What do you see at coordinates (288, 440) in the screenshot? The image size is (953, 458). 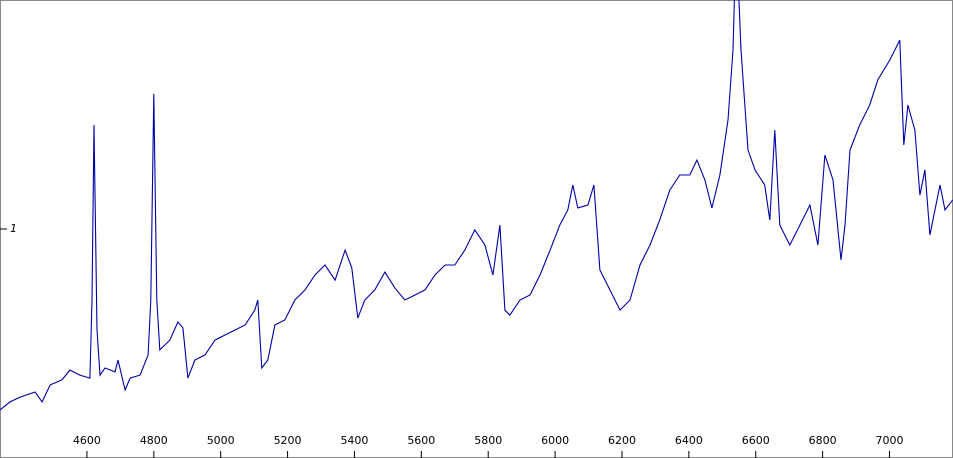 I see `x-tick-label: 5200` at bounding box center [288, 440].